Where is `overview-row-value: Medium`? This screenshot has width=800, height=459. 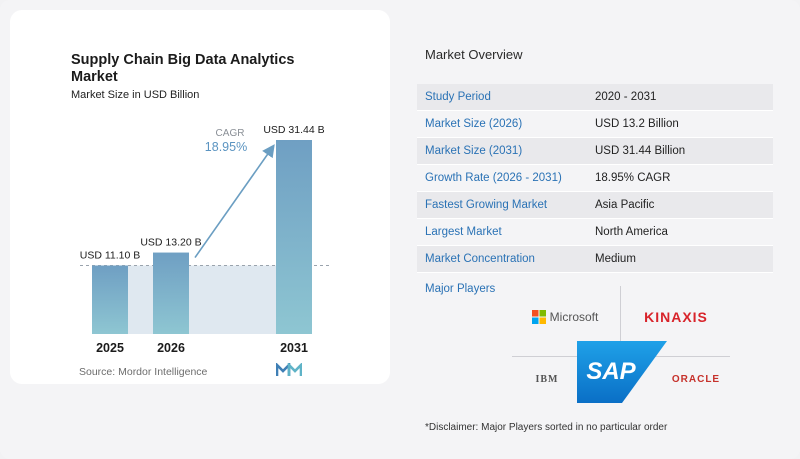 overview-row-value: Medium is located at coordinates (615, 259).